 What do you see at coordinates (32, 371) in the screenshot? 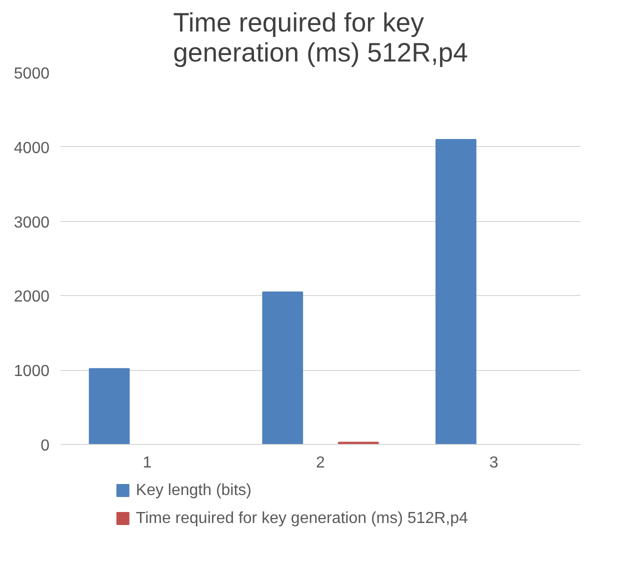
I see `y-tick-label: 1000` at bounding box center [32, 371].